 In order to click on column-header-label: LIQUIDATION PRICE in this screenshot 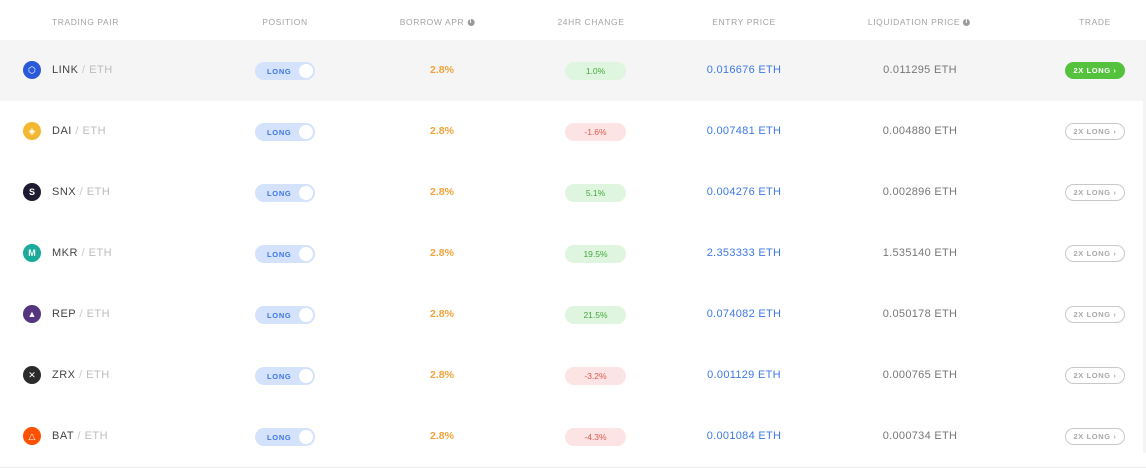, I will do `click(914, 22)`.